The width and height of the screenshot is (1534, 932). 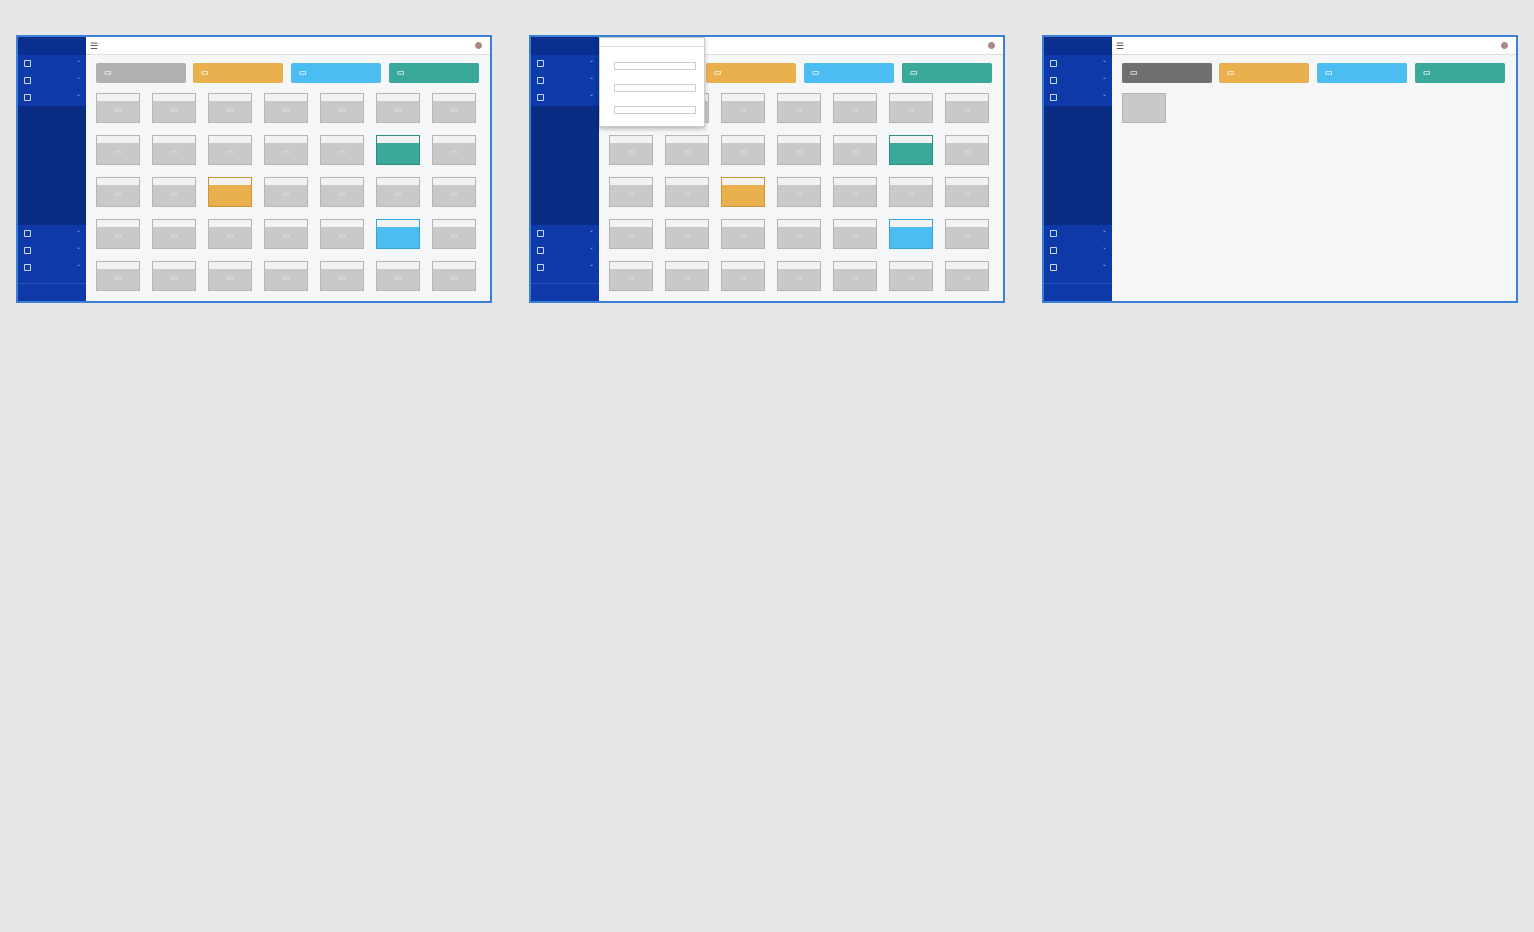 What do you see at coordinates (652, 42) in the screenshot?
I see `select-value` at bounding box center [652, 42].